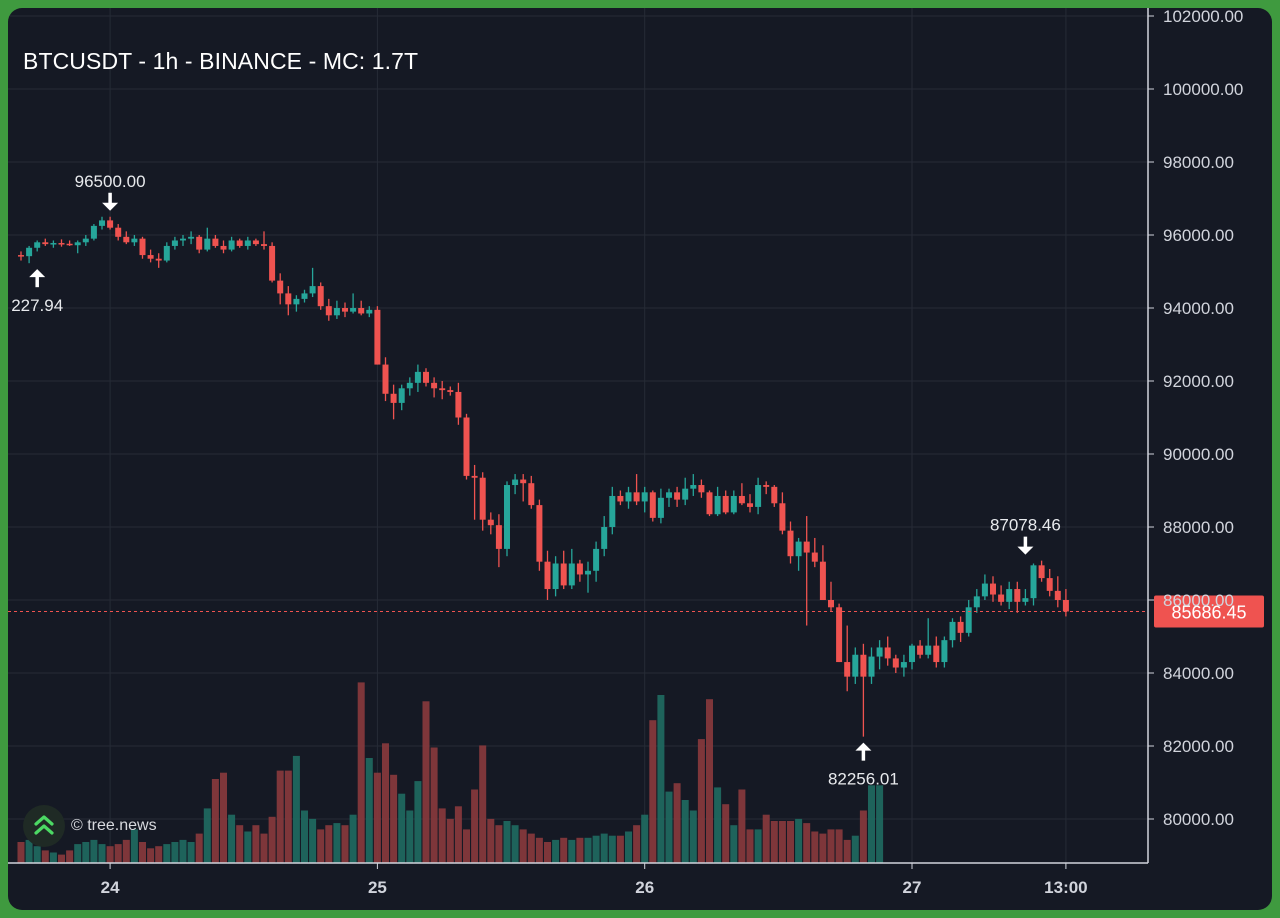 The image size is (1280, 918). What do you see at coordinates (863, 779) in the screenshot?
I see `annotation-label: 82256.01` at bounding box center [863, 779].